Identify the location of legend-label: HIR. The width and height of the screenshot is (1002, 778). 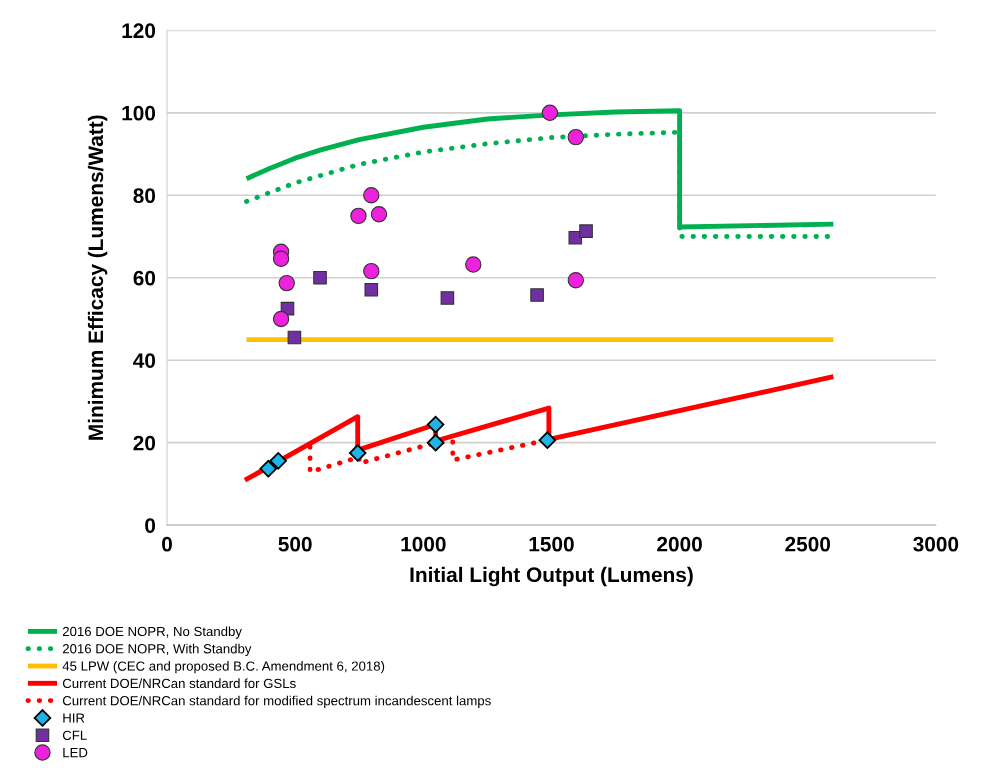
(74, 718).